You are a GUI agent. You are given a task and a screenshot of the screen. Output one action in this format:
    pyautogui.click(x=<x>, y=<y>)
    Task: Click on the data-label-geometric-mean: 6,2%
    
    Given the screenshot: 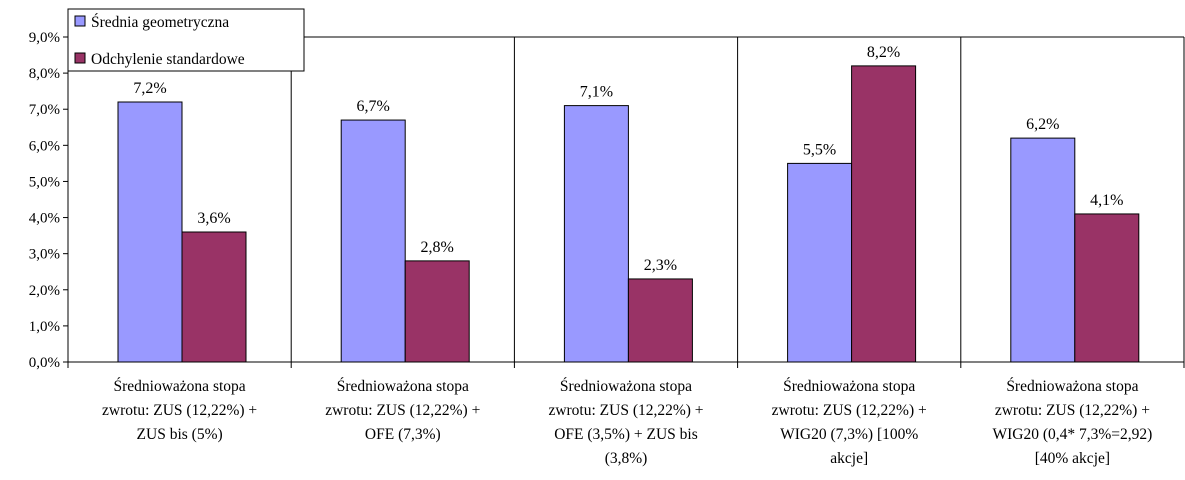 What is the action you would take?
    pyautogui.click(x=1042, y=124)
    